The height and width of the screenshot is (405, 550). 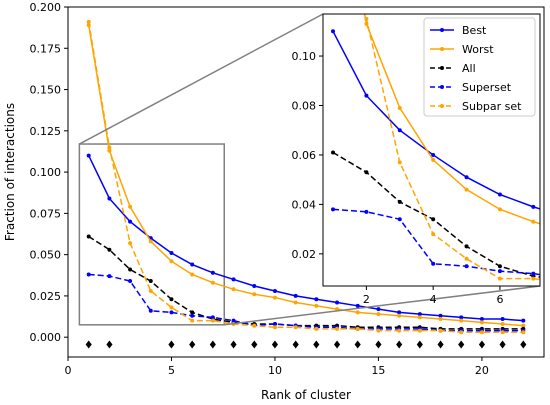 I want to click on y-tick-label-6: 0.150, so click(x=46, y=90).